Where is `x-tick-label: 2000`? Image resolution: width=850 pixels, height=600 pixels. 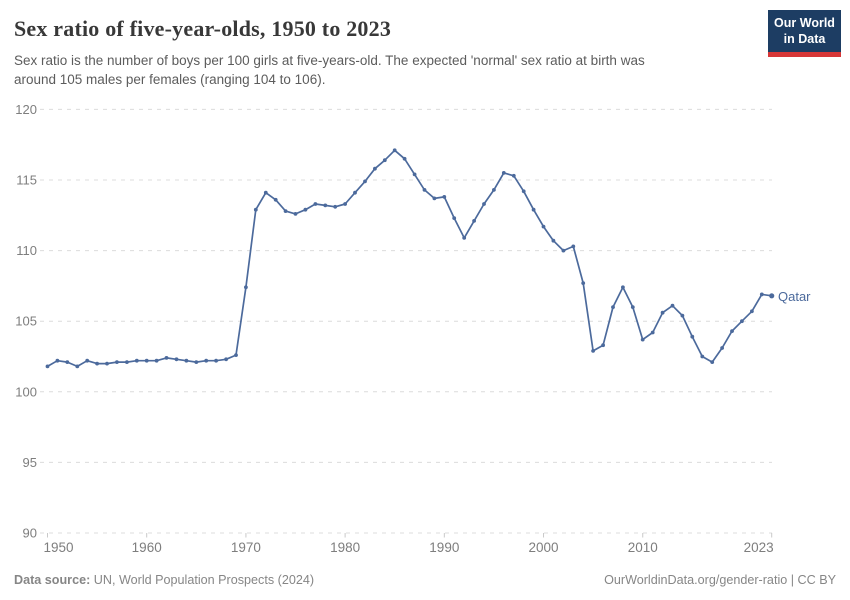
x-tick-label: 2000 is located at coordinates (544, 547).